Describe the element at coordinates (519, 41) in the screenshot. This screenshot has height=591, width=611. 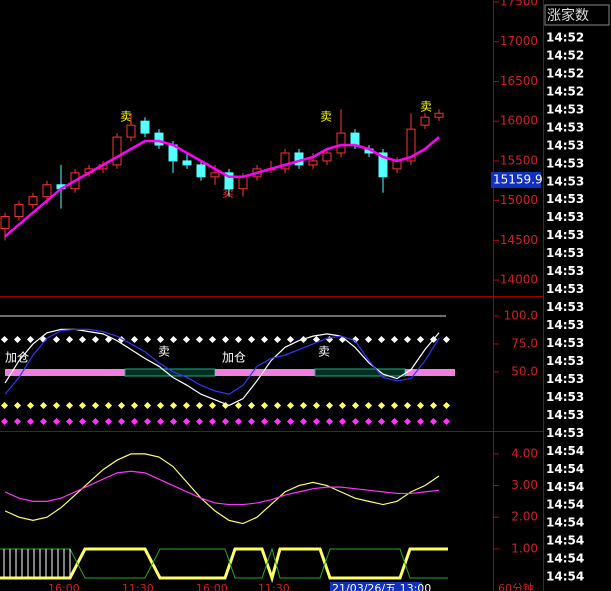
I see `y-tick-label: 17000` at that location.